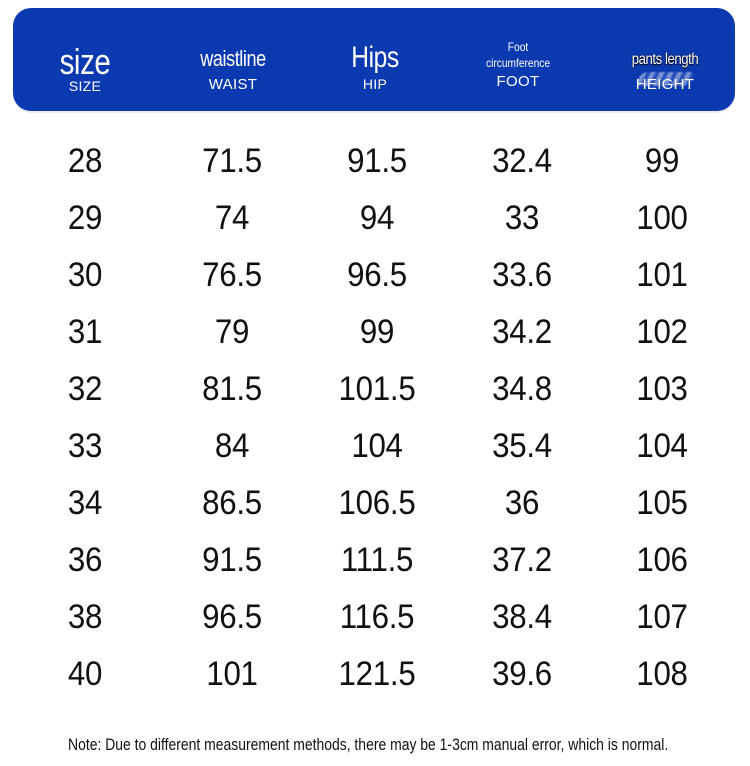  I want to click on cell-size: 38, so click(85, 617).